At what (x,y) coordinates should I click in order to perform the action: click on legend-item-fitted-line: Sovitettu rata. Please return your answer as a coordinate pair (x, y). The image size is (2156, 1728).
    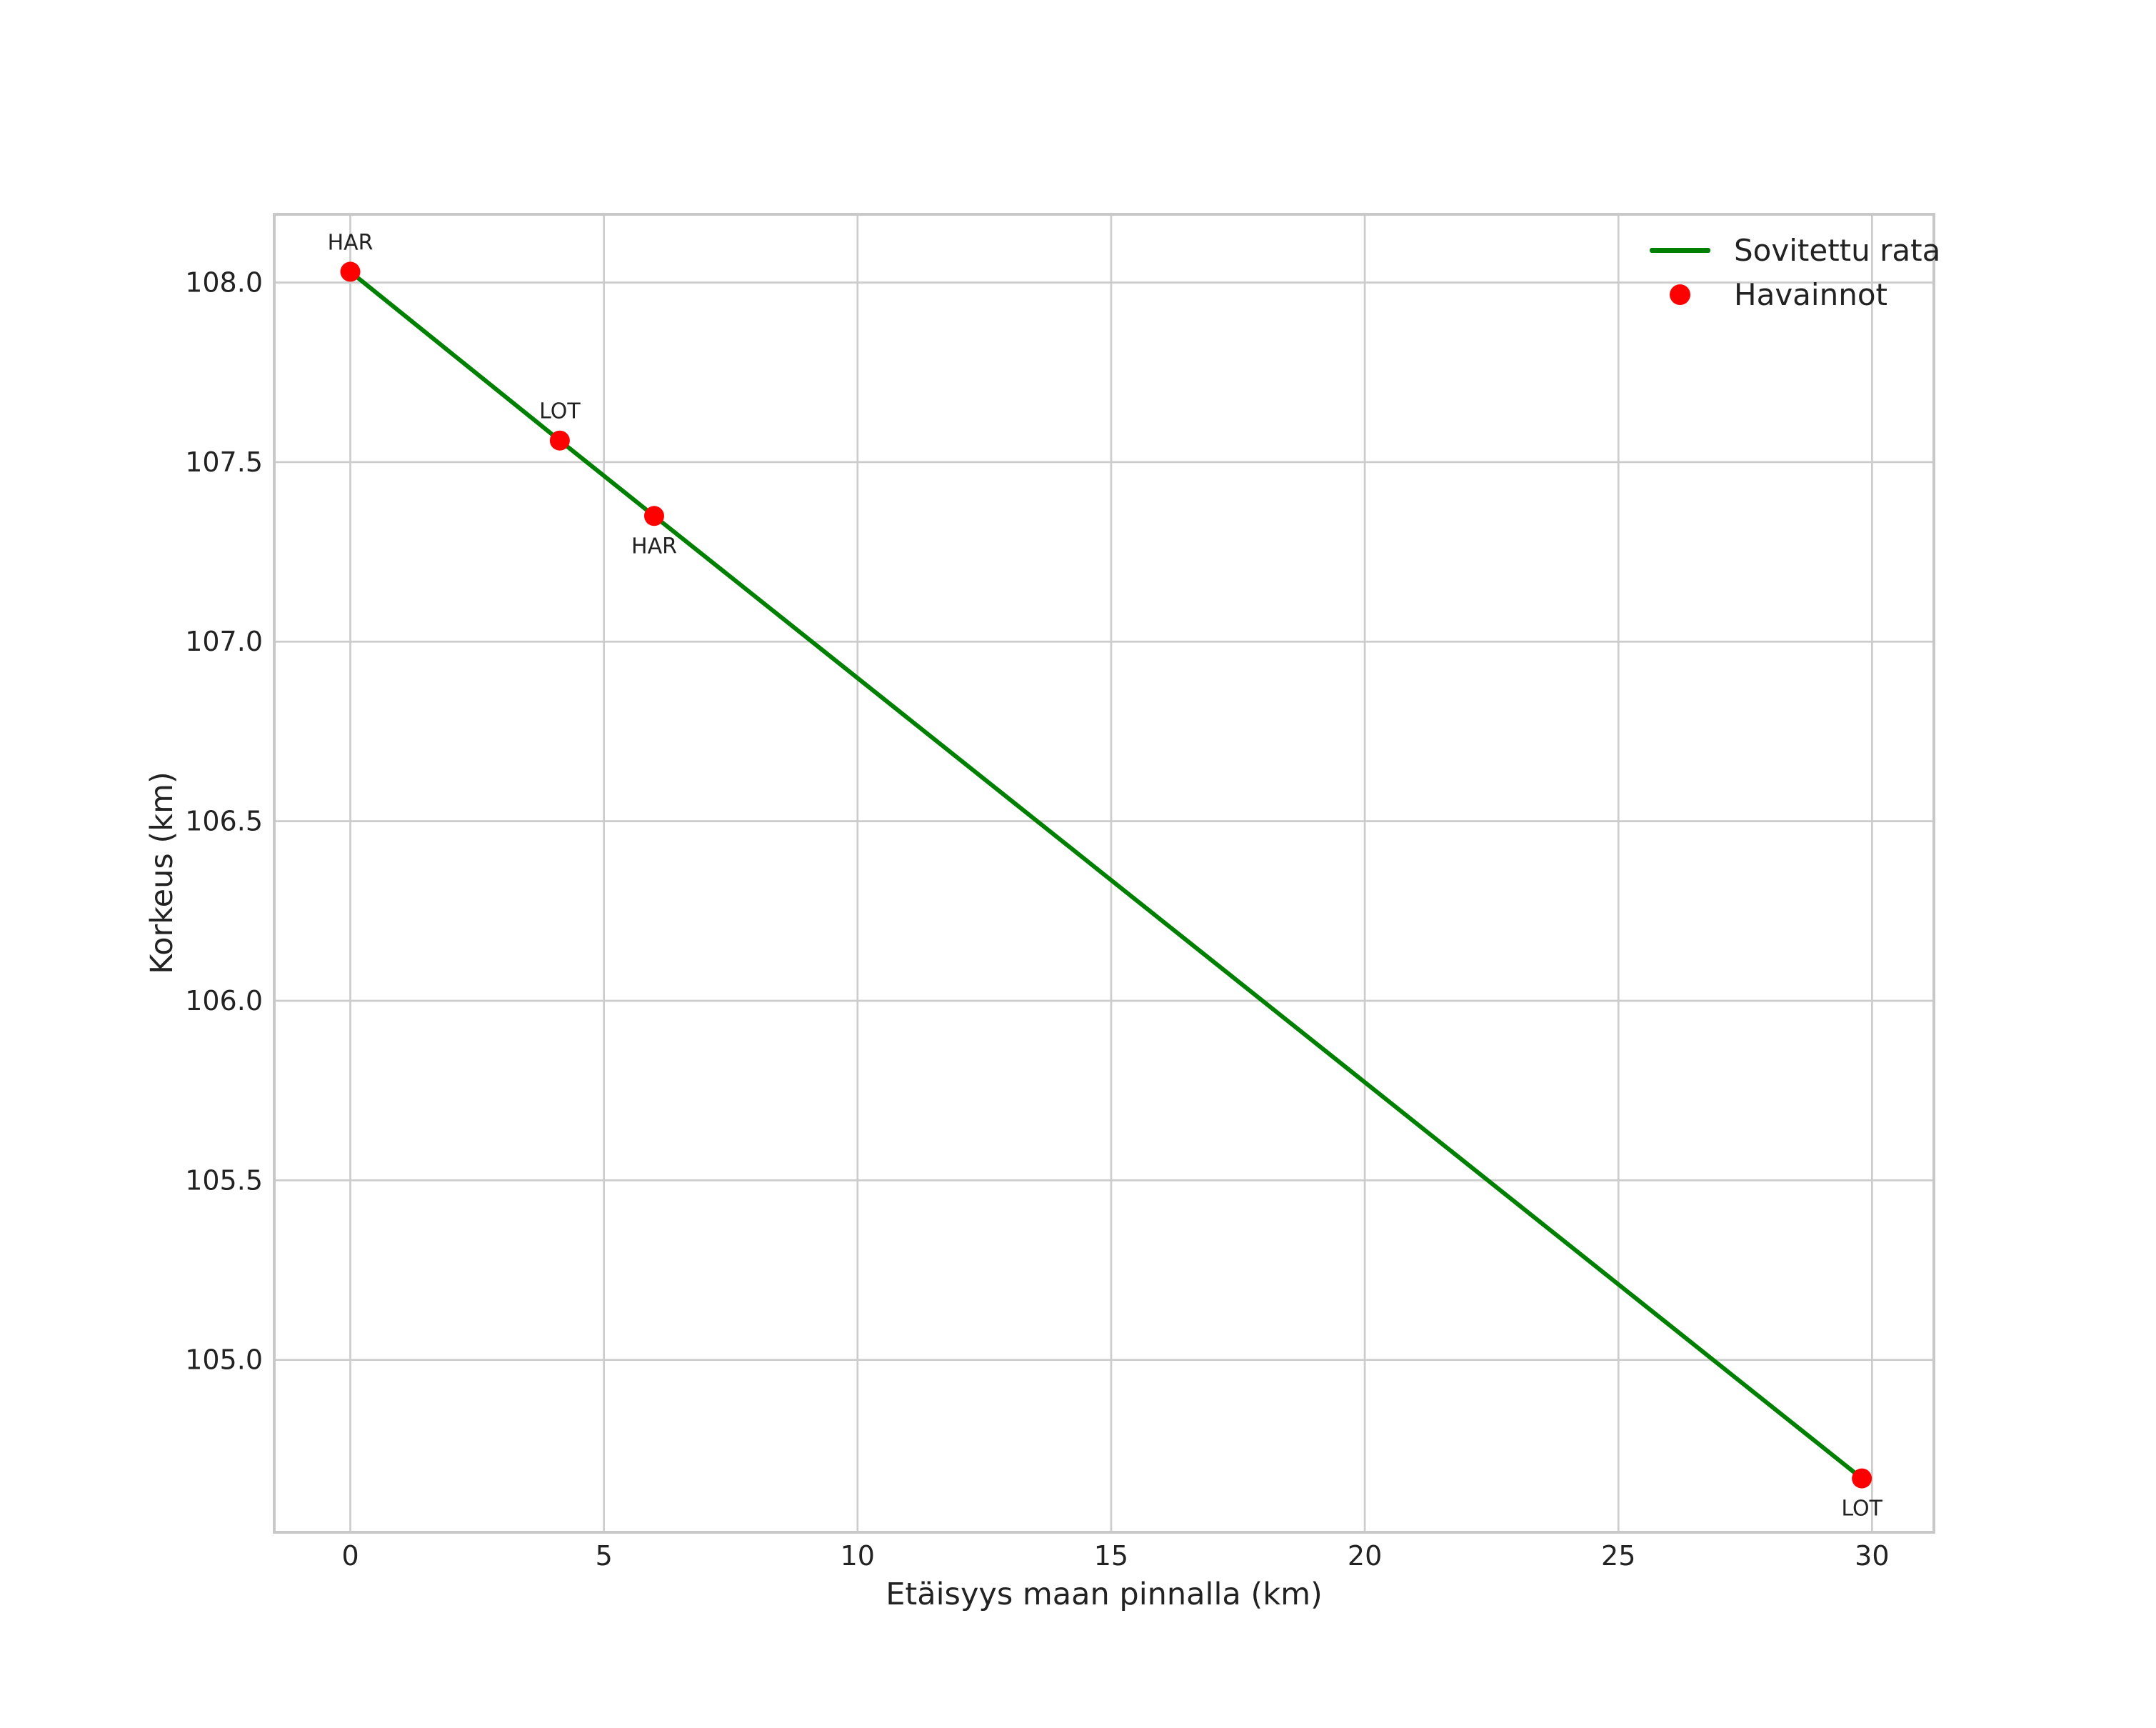
    Looking at the image, I should click on (1795, 250).